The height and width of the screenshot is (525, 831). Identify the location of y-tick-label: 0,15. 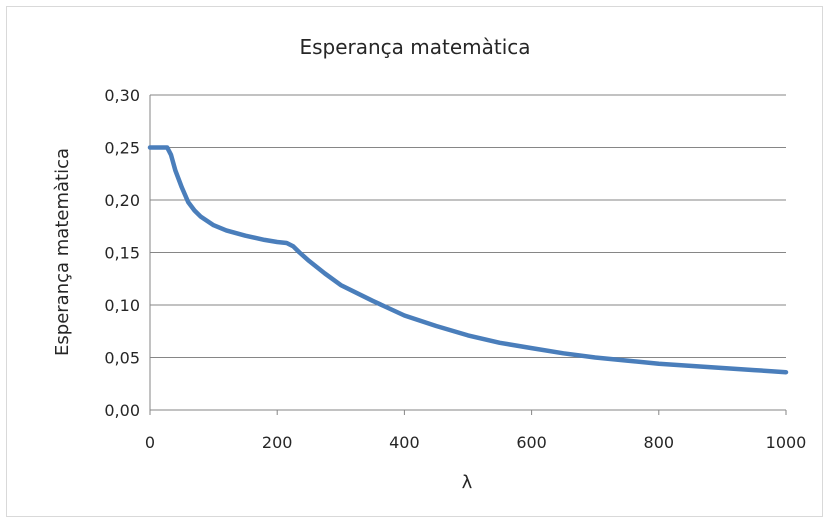
(122, 253).